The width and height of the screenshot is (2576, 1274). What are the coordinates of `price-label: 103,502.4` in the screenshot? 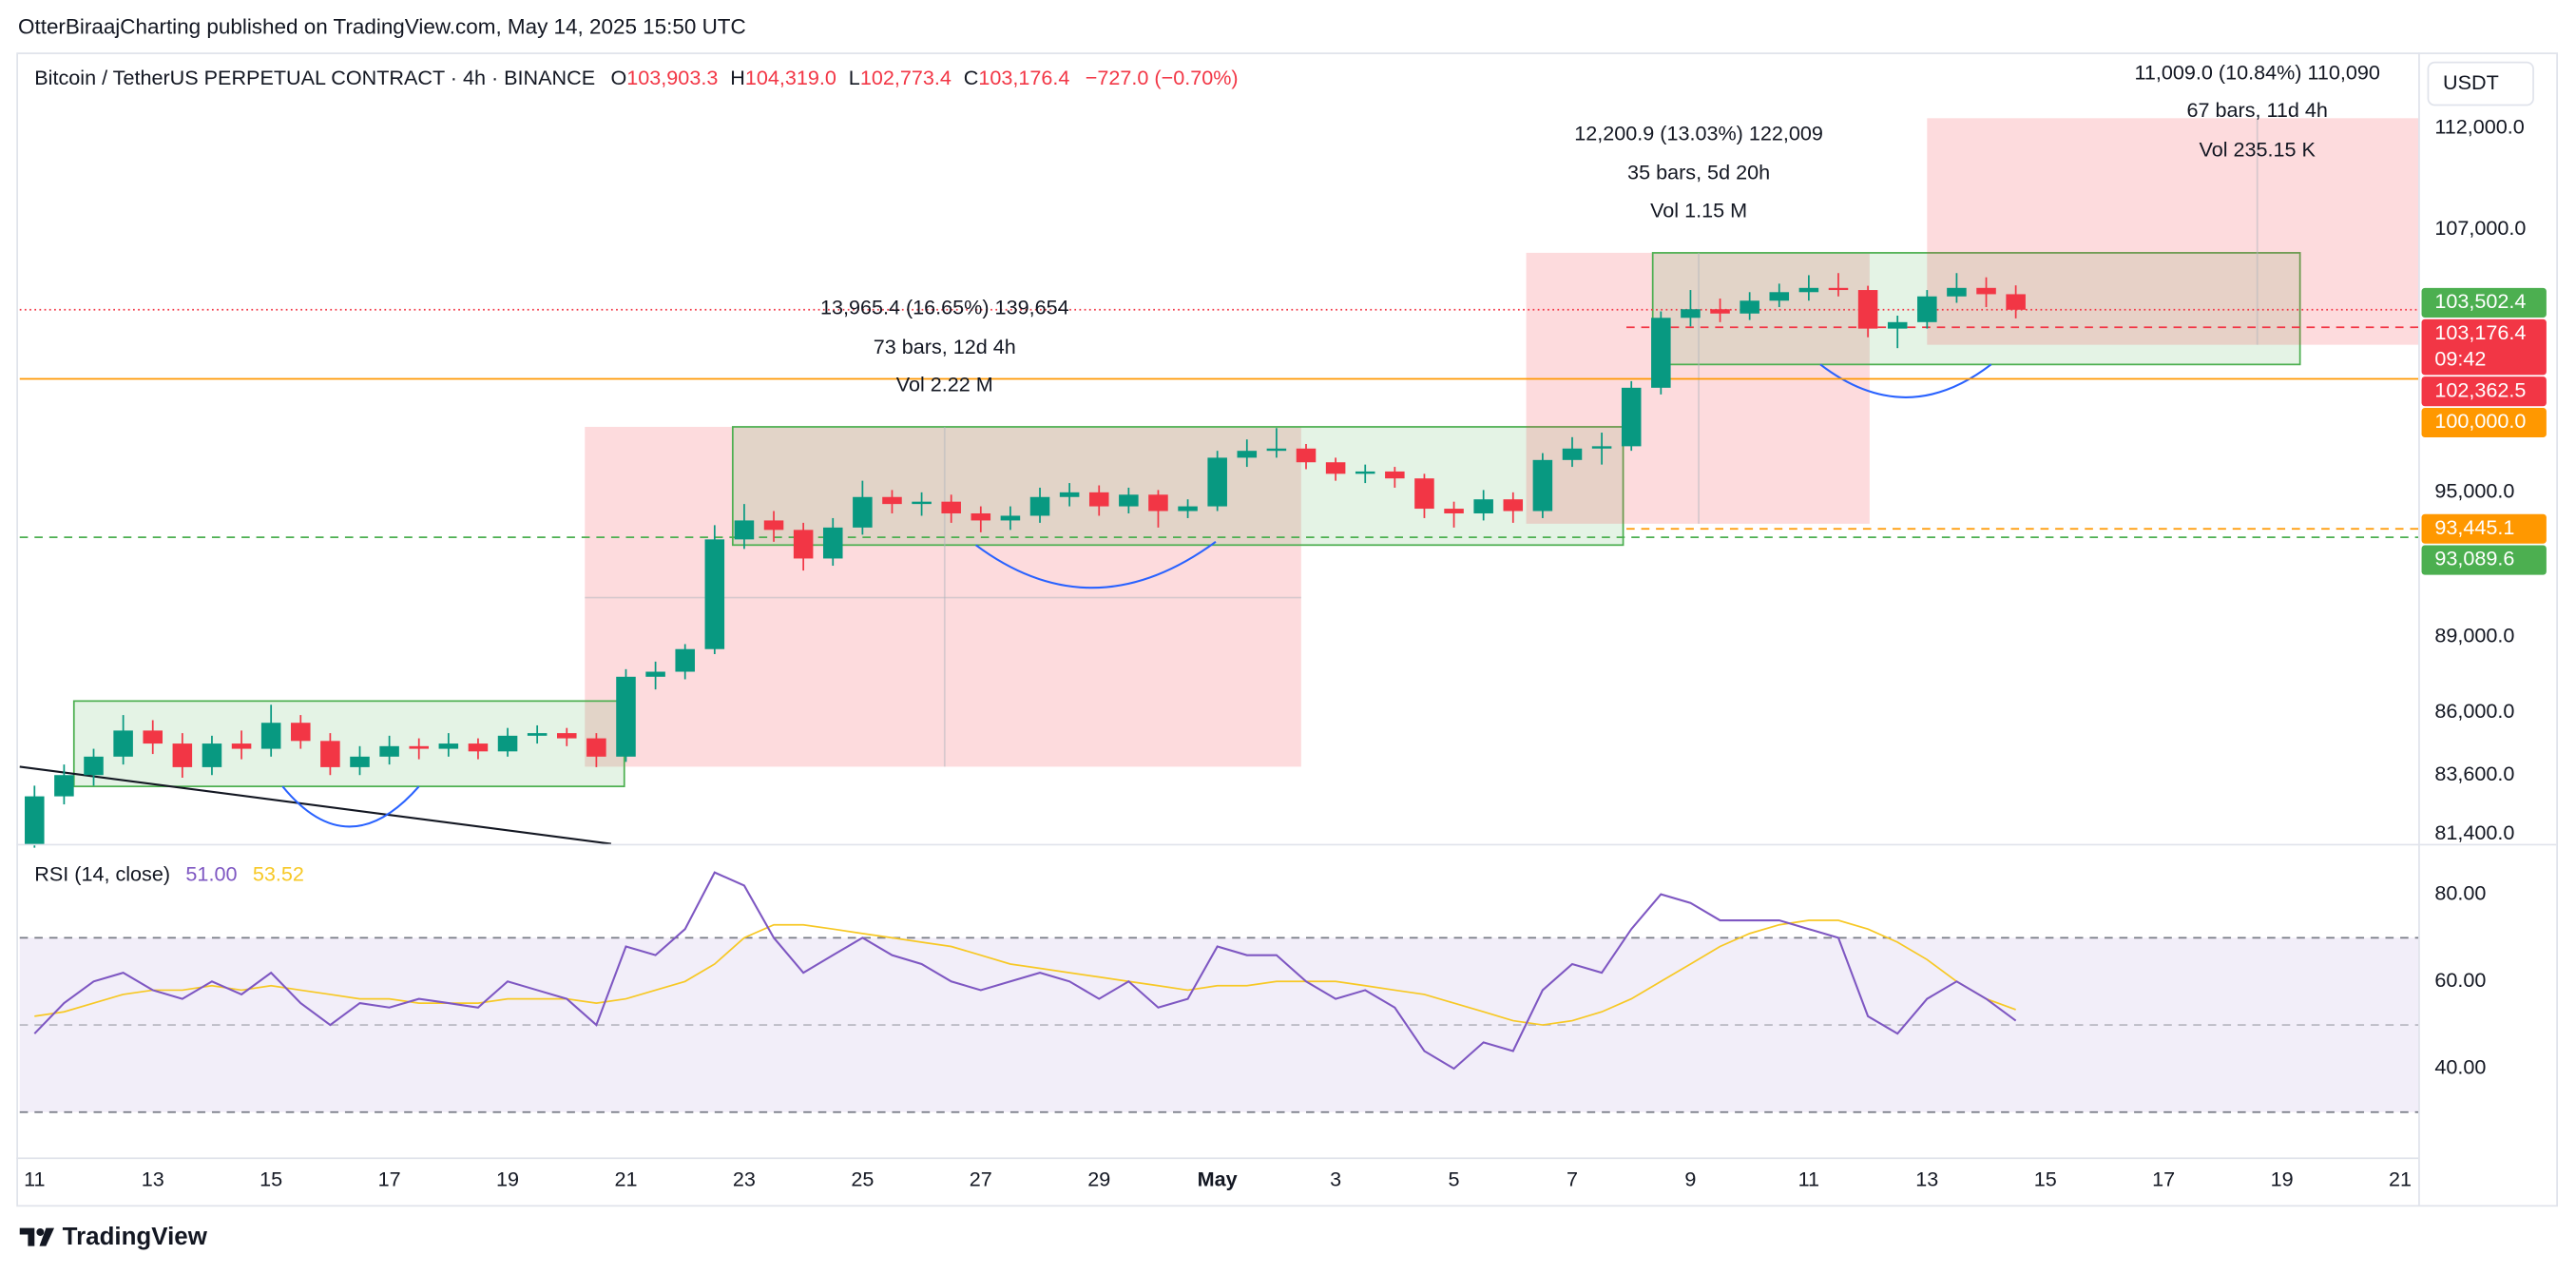 It's located at (2480, 301).